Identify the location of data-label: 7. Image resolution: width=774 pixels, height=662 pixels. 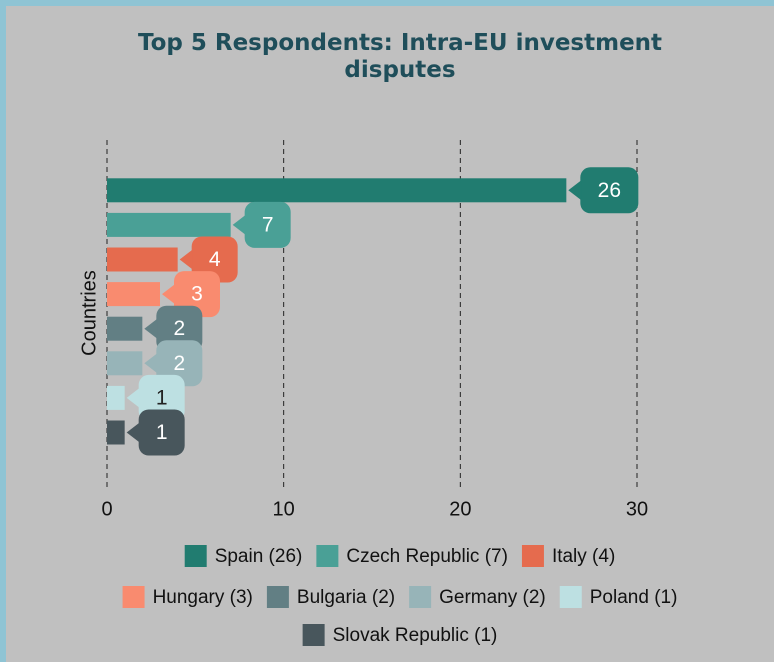
(268, 224).